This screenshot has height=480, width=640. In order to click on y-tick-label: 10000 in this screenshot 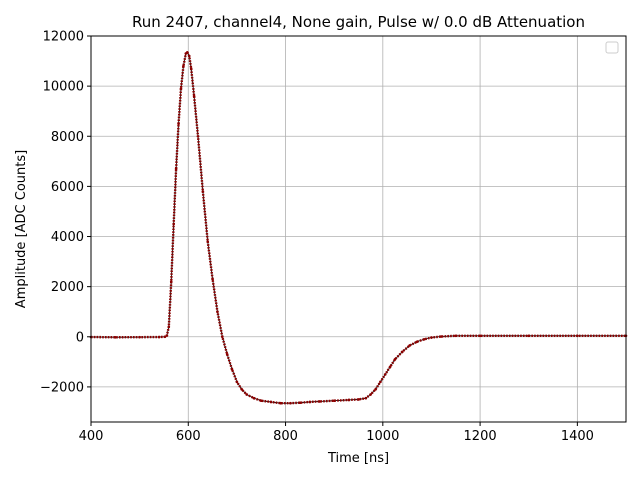, I will do `click(63, 87)`.